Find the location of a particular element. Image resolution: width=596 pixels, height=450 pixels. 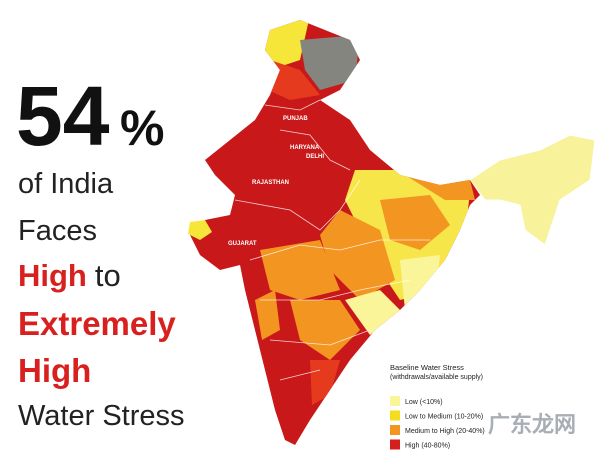

statement-line: Extremely is located at coordinates (97, 323).